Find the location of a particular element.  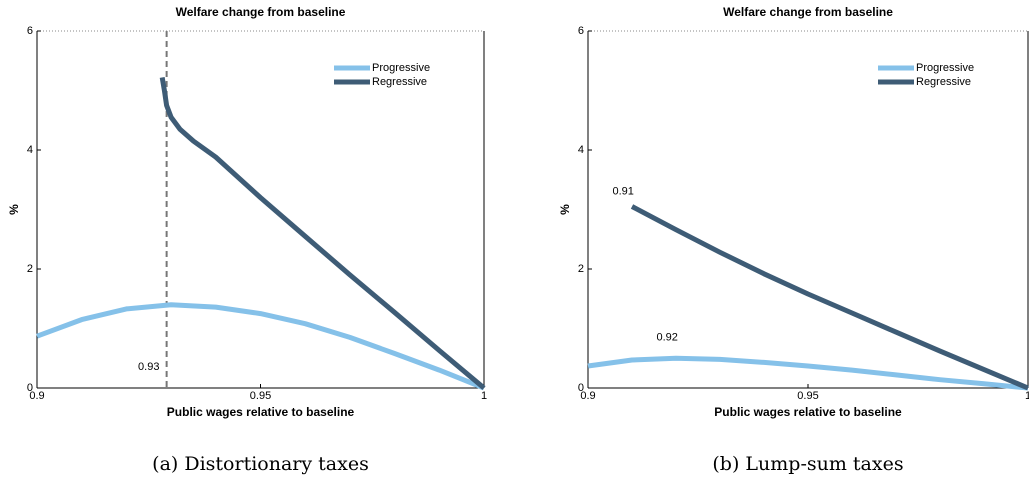

annotation: 0.92 is located at coordinates (666, 337).